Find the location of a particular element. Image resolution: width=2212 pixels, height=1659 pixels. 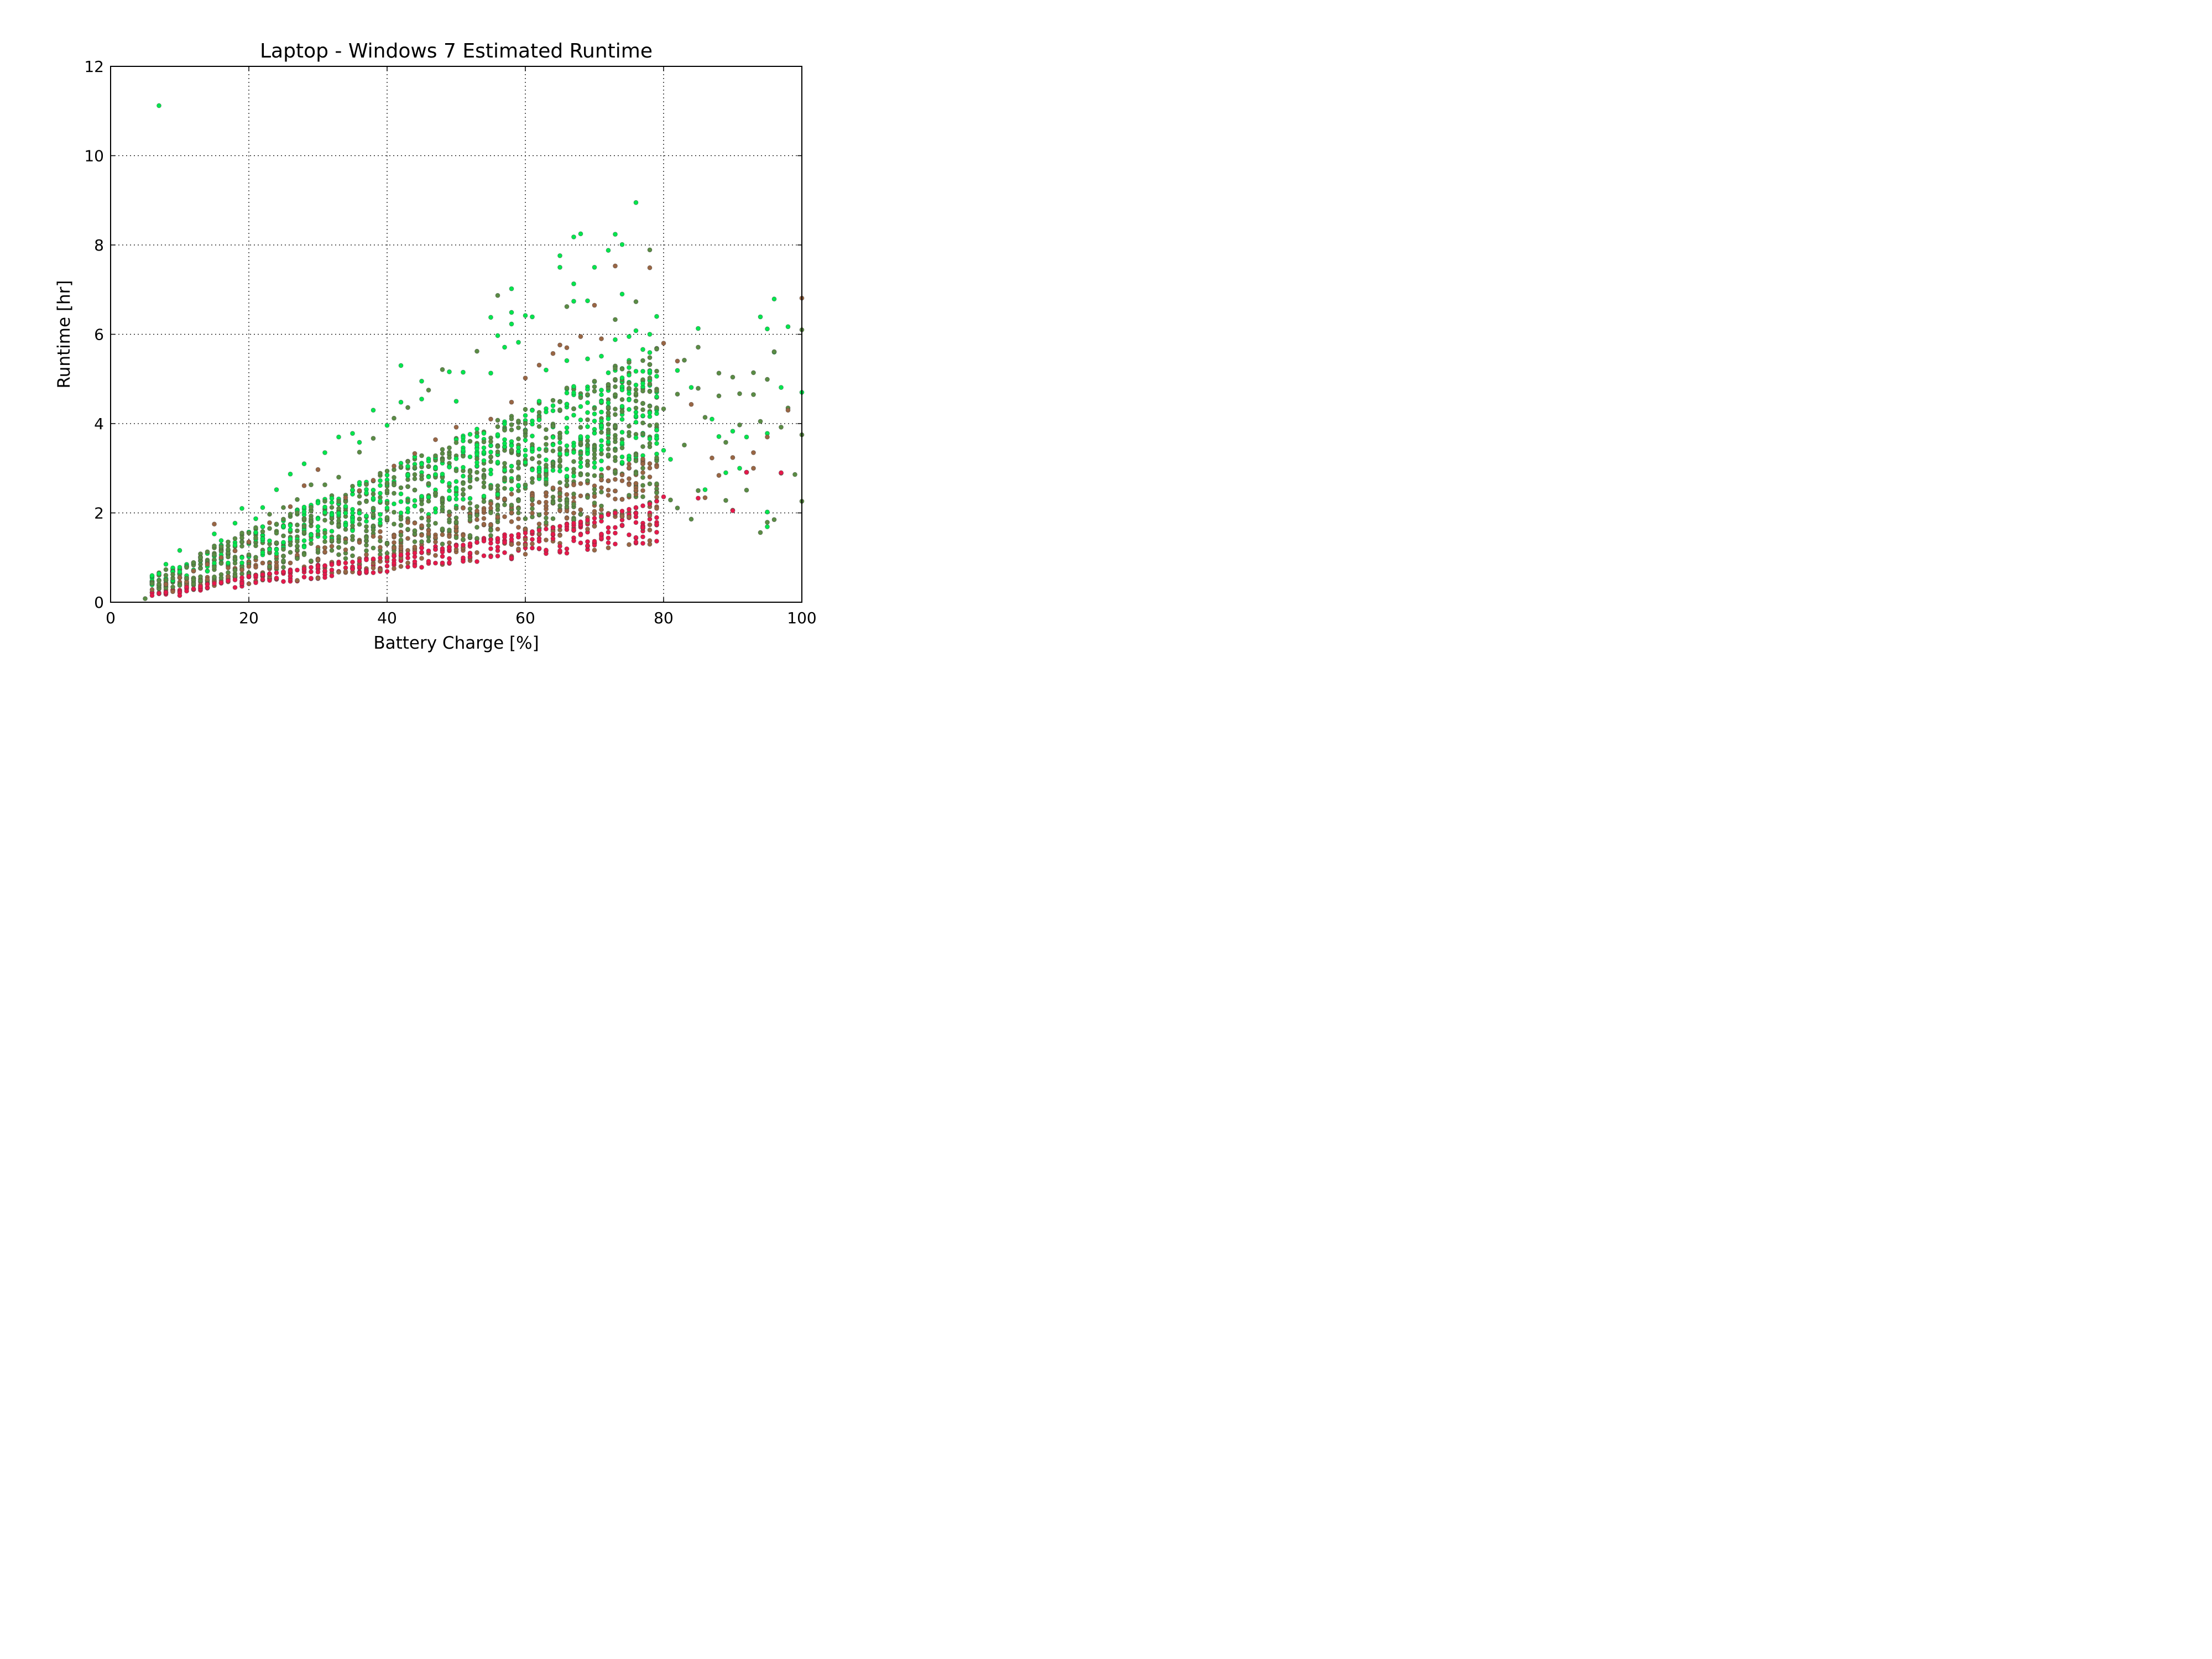

y-tick-label: 12 is located at coordinates (94, 67).